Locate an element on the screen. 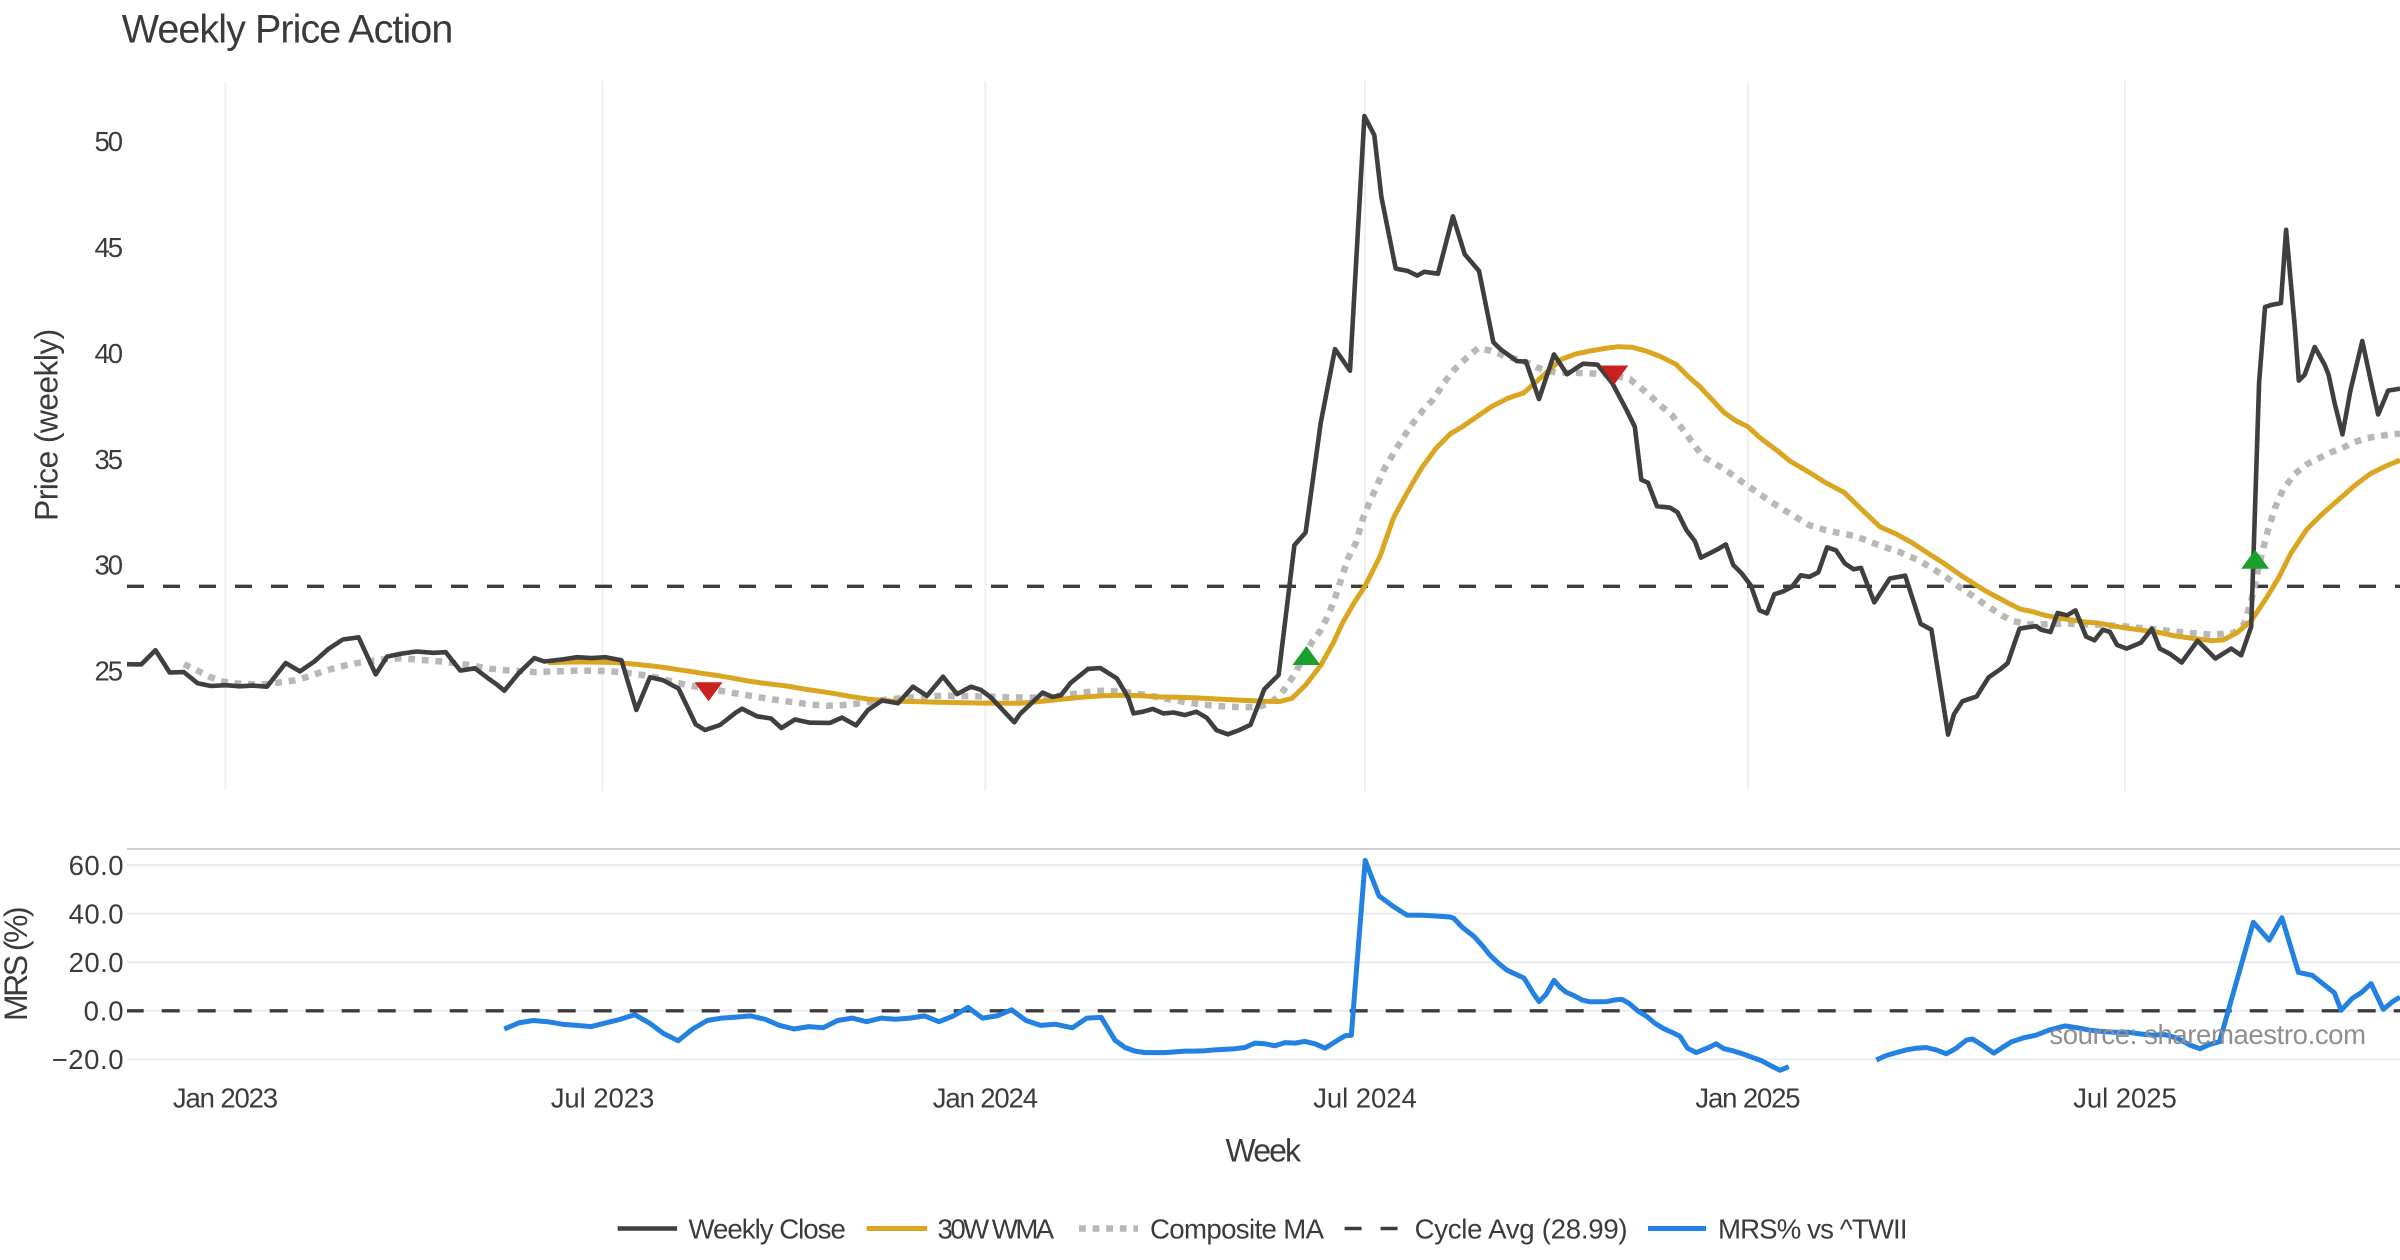  svg-text: 20.0 is located at coordinates (96, 962).